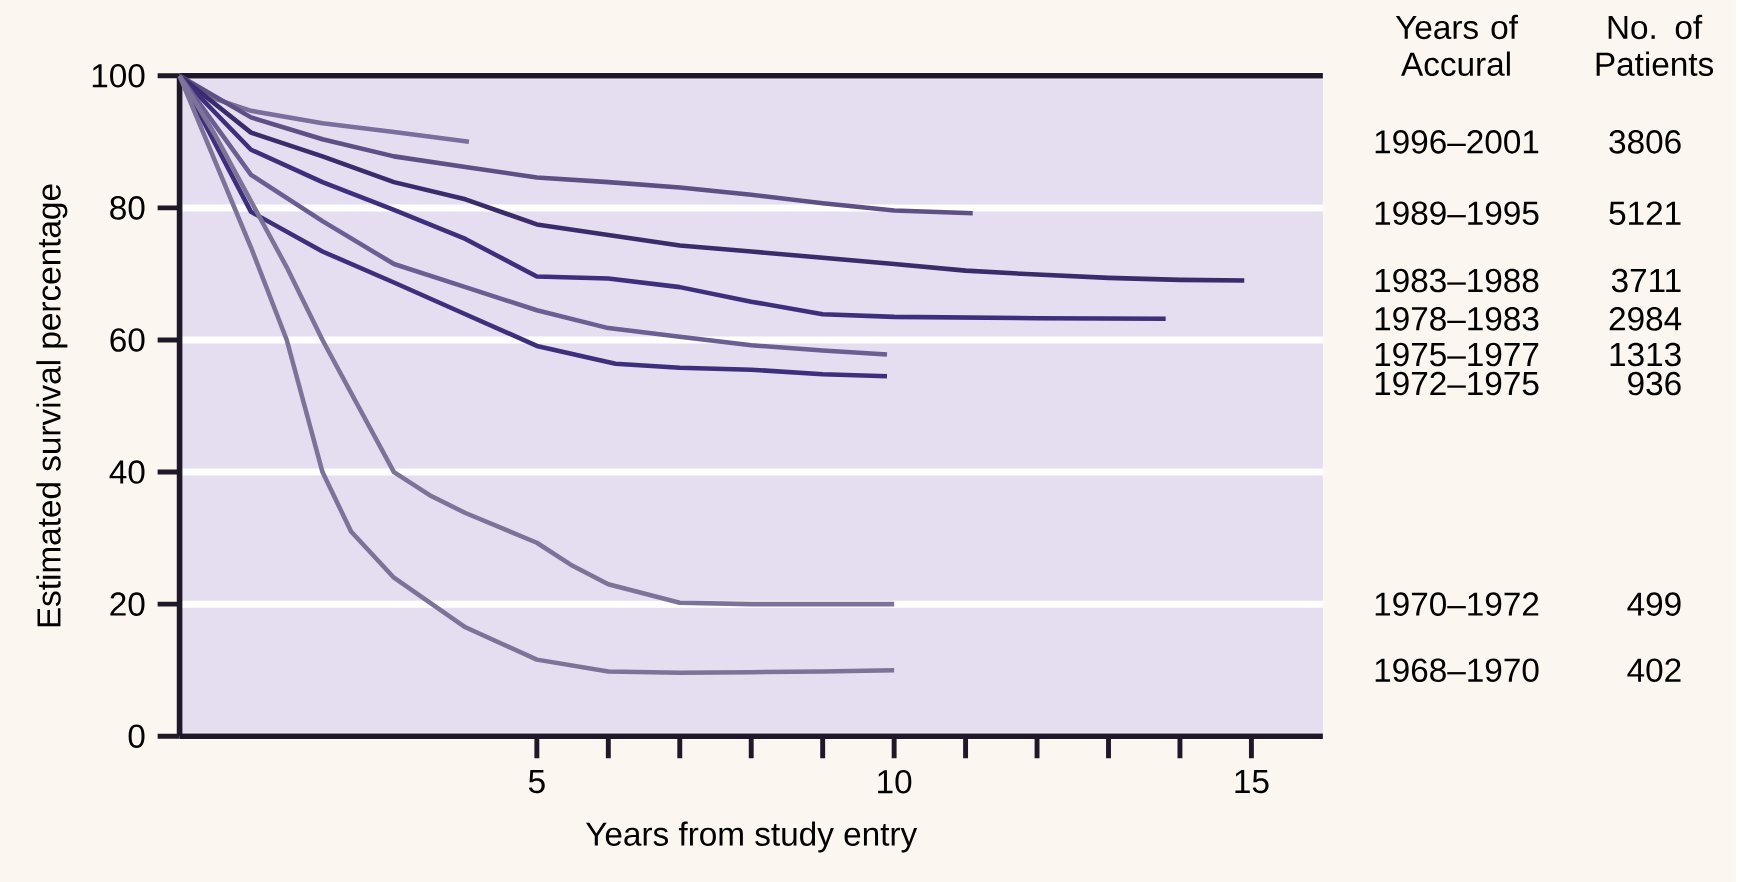  What do you see at coordinates (1645, 142) in the screenshot?
I see `text: 3806` at bounding box center [1645, 142].